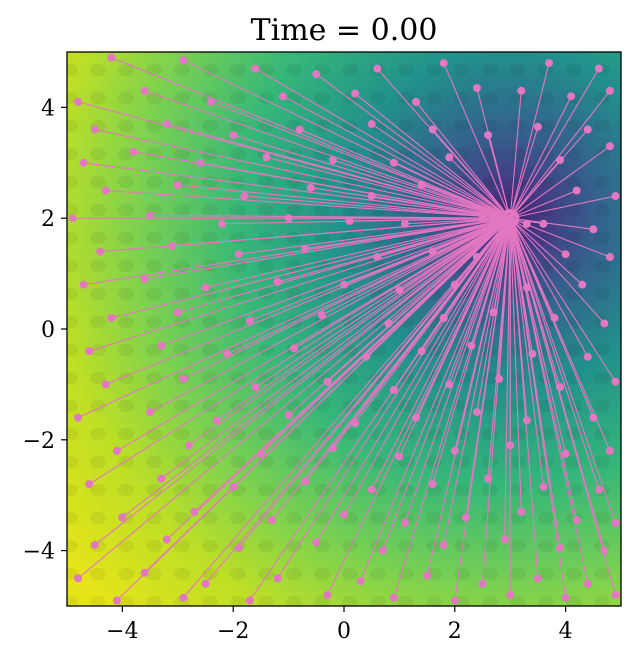  Describe the element at coordinates (48, 330) in the screenshot. I see `y-tick-label: 0` at that location.